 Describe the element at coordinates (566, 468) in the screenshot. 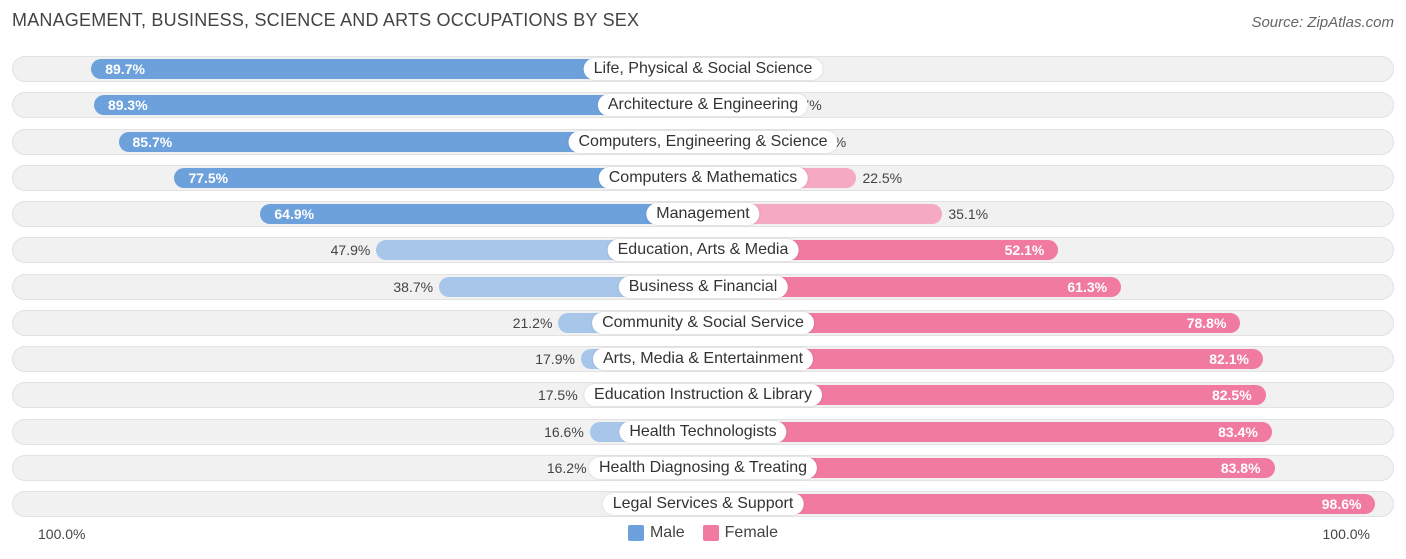

I see `value-label-male: 16.2%` at that location.